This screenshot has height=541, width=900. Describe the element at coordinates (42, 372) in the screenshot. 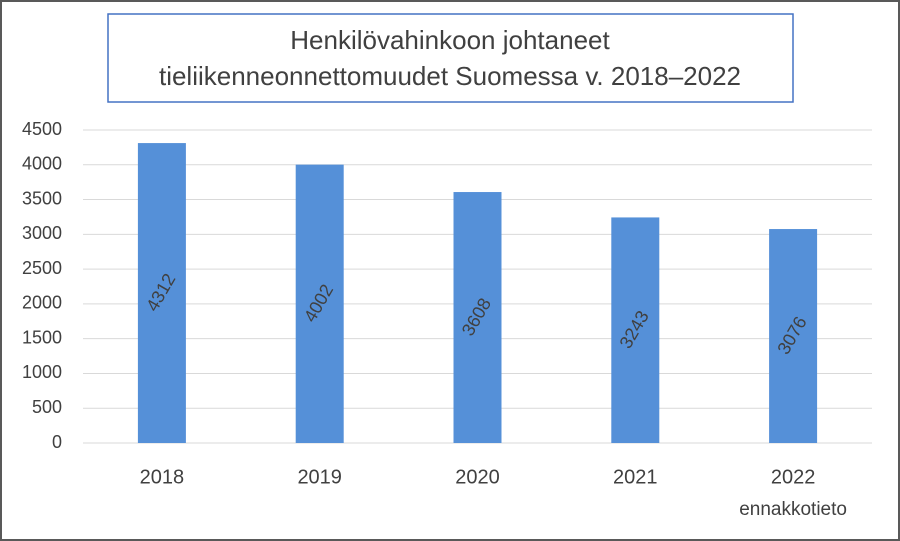

I see `y-tick-label: 1000` at that location.